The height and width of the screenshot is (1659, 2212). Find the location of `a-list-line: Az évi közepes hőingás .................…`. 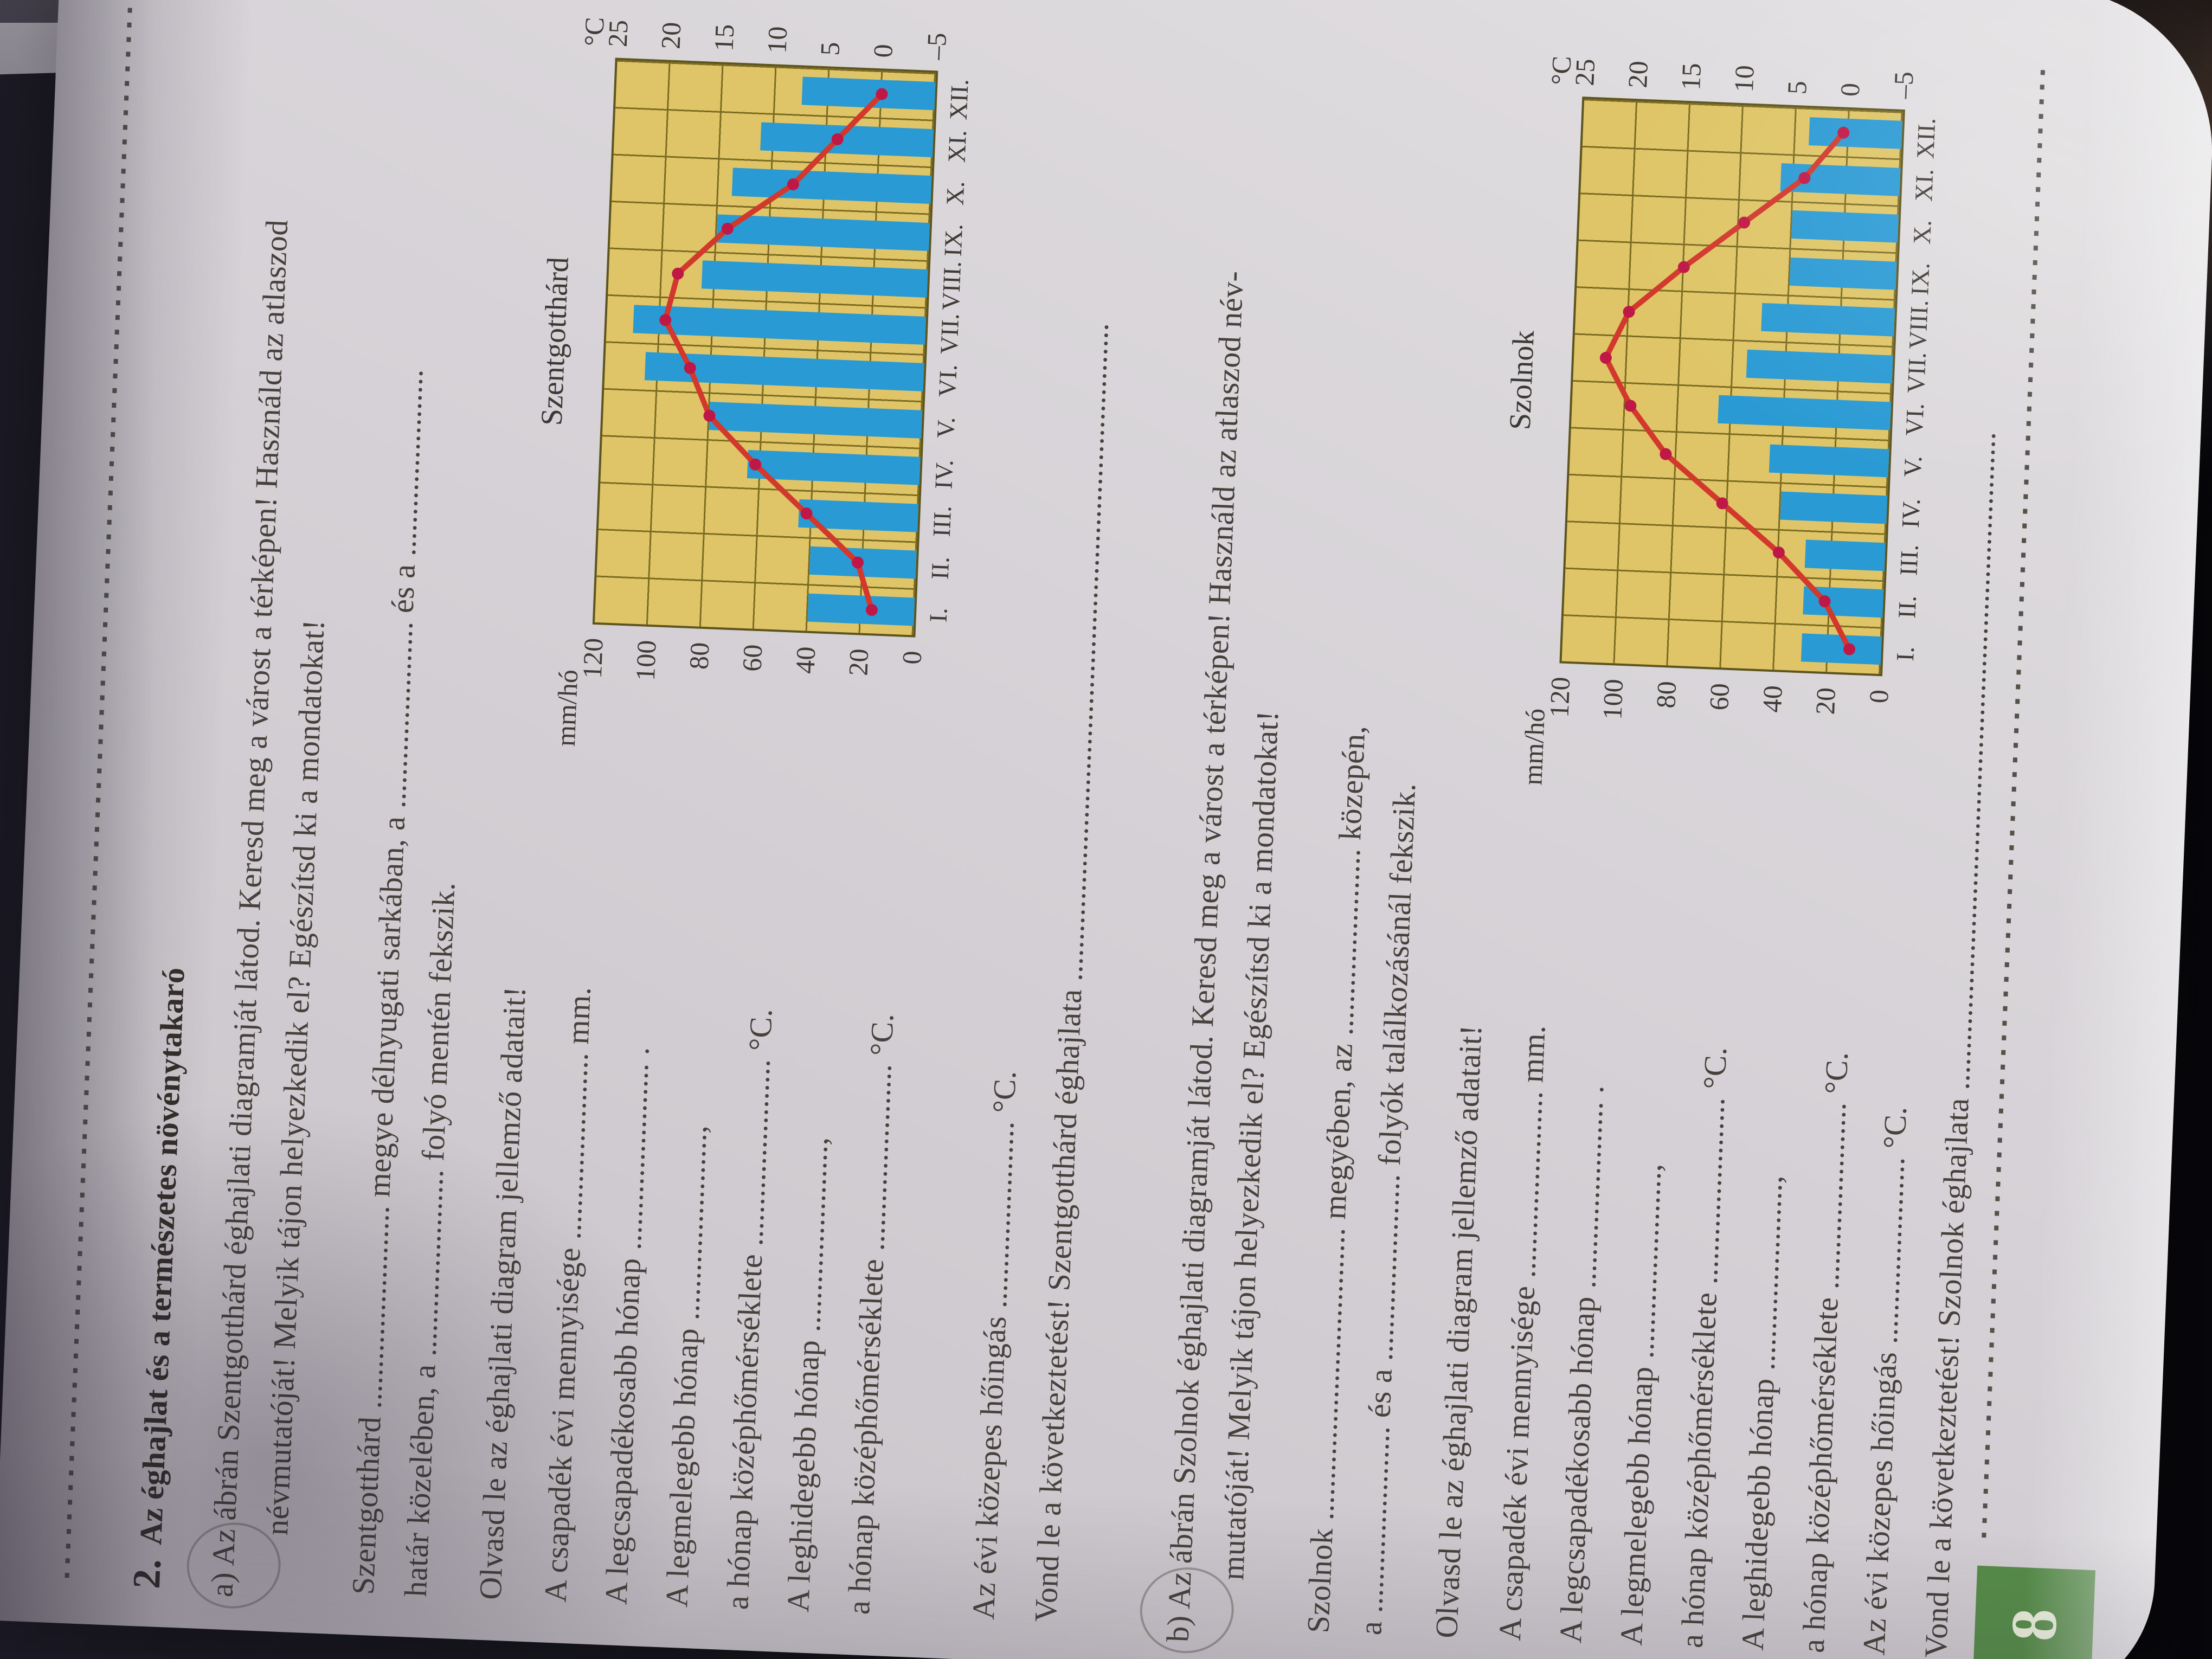

a-list-line: Az évi közepes hőingás .................… is located at coordinates (994, 1345).